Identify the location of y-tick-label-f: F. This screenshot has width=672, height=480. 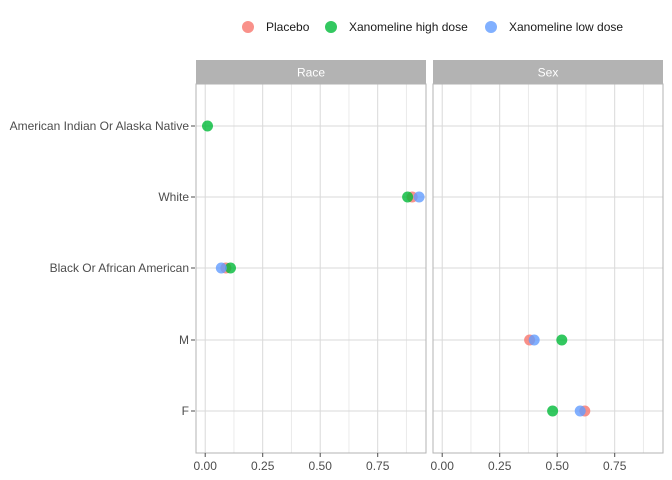
(185, 411).